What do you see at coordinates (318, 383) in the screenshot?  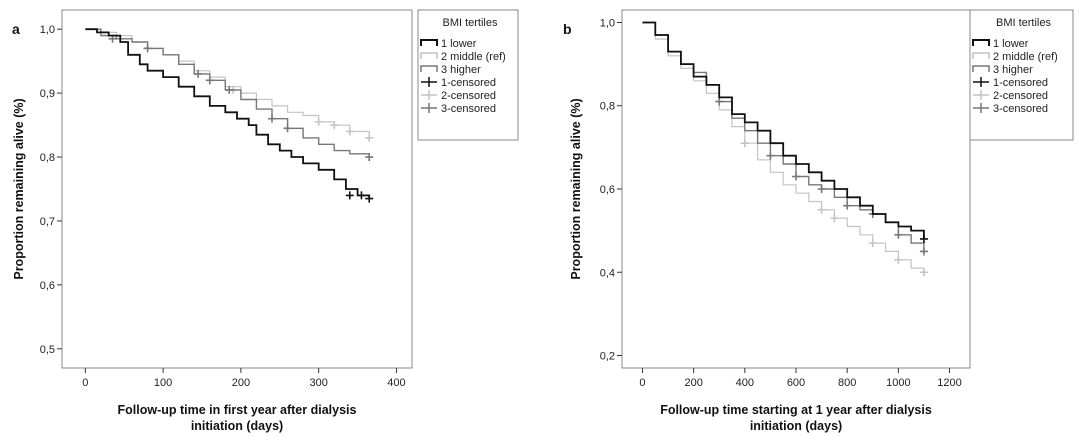 I see `x-tick-label: 300` at bounding box center [318, 383].